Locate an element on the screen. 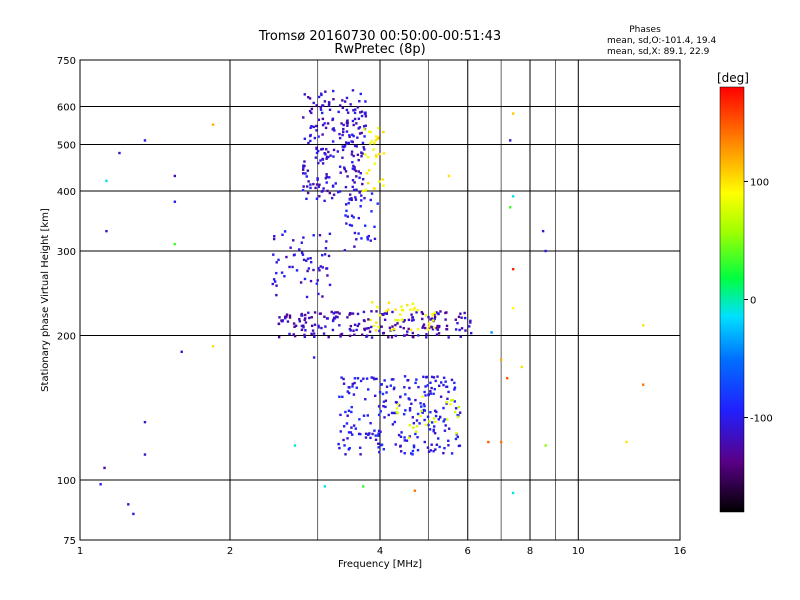  y-tick-label: 500 is located at coordinates (66, 146).